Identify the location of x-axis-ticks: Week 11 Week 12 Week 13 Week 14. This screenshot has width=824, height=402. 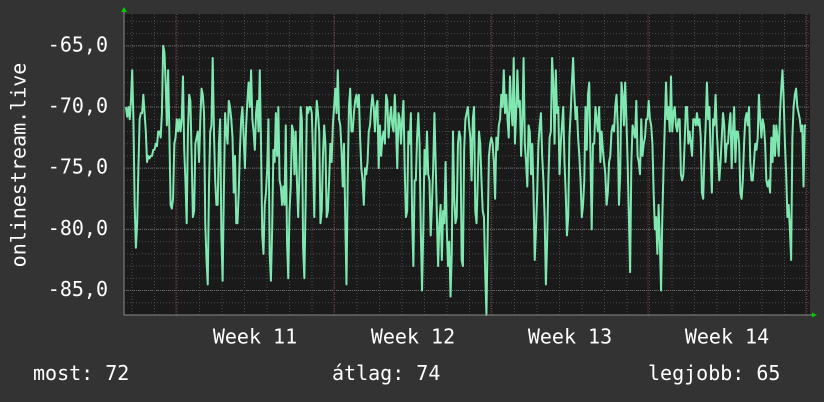
(491, 337).